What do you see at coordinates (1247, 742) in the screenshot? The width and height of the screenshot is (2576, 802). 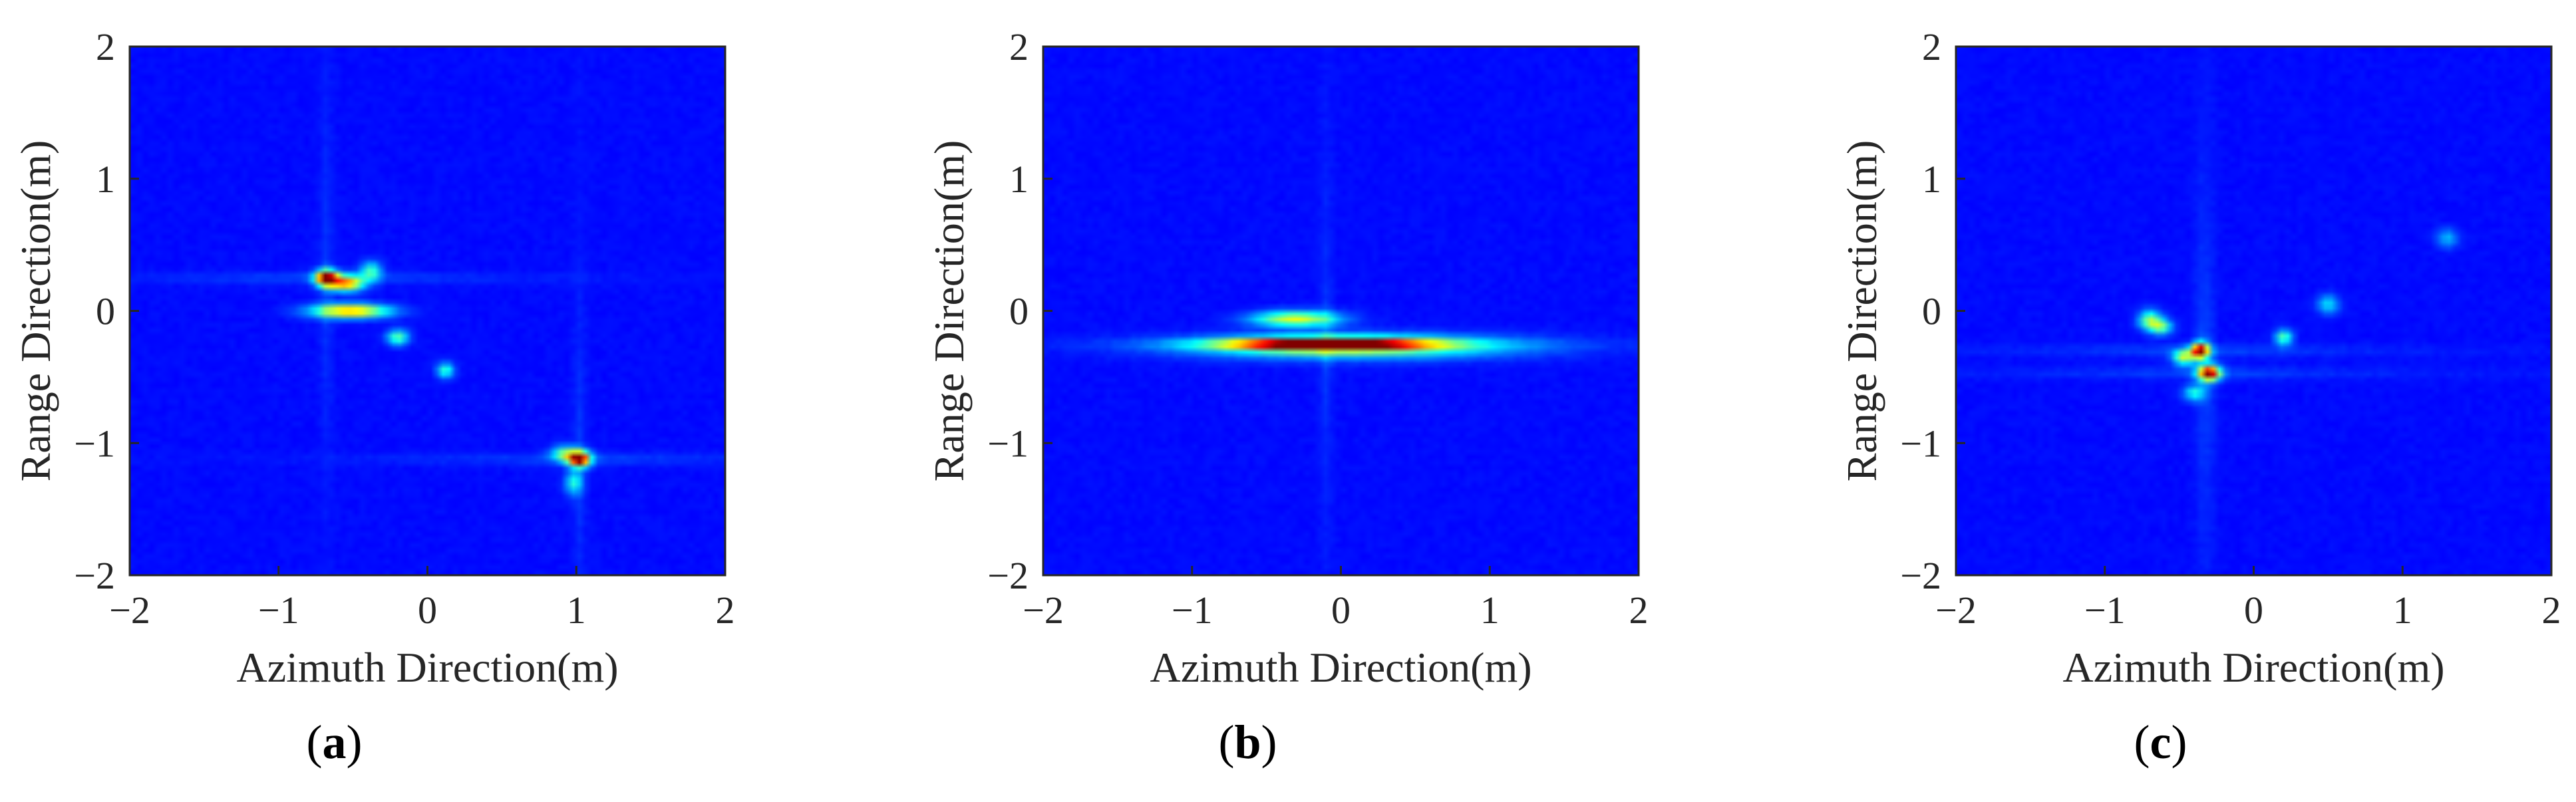 I see `panel-label: (b)` at bounding box center [1247, 742].